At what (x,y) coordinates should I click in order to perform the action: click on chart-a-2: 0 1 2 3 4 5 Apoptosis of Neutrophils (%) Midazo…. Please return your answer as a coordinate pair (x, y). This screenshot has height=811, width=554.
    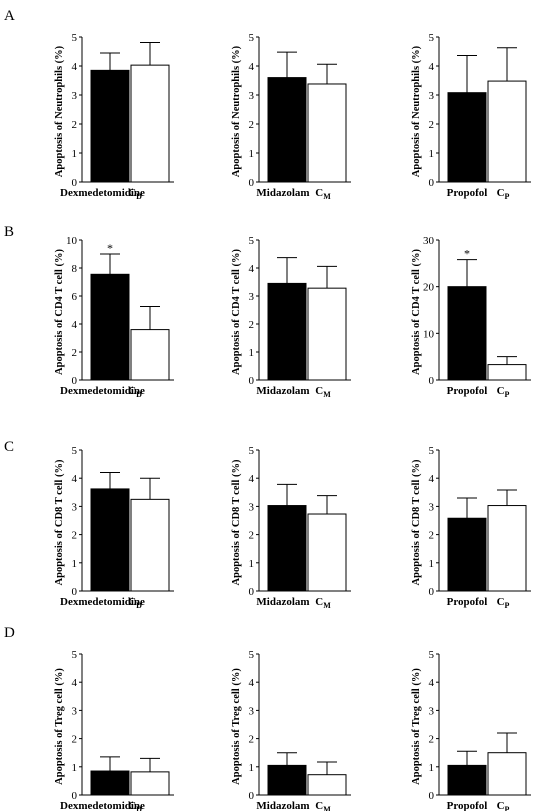
    Looking at the image, I should click on (291, 116).